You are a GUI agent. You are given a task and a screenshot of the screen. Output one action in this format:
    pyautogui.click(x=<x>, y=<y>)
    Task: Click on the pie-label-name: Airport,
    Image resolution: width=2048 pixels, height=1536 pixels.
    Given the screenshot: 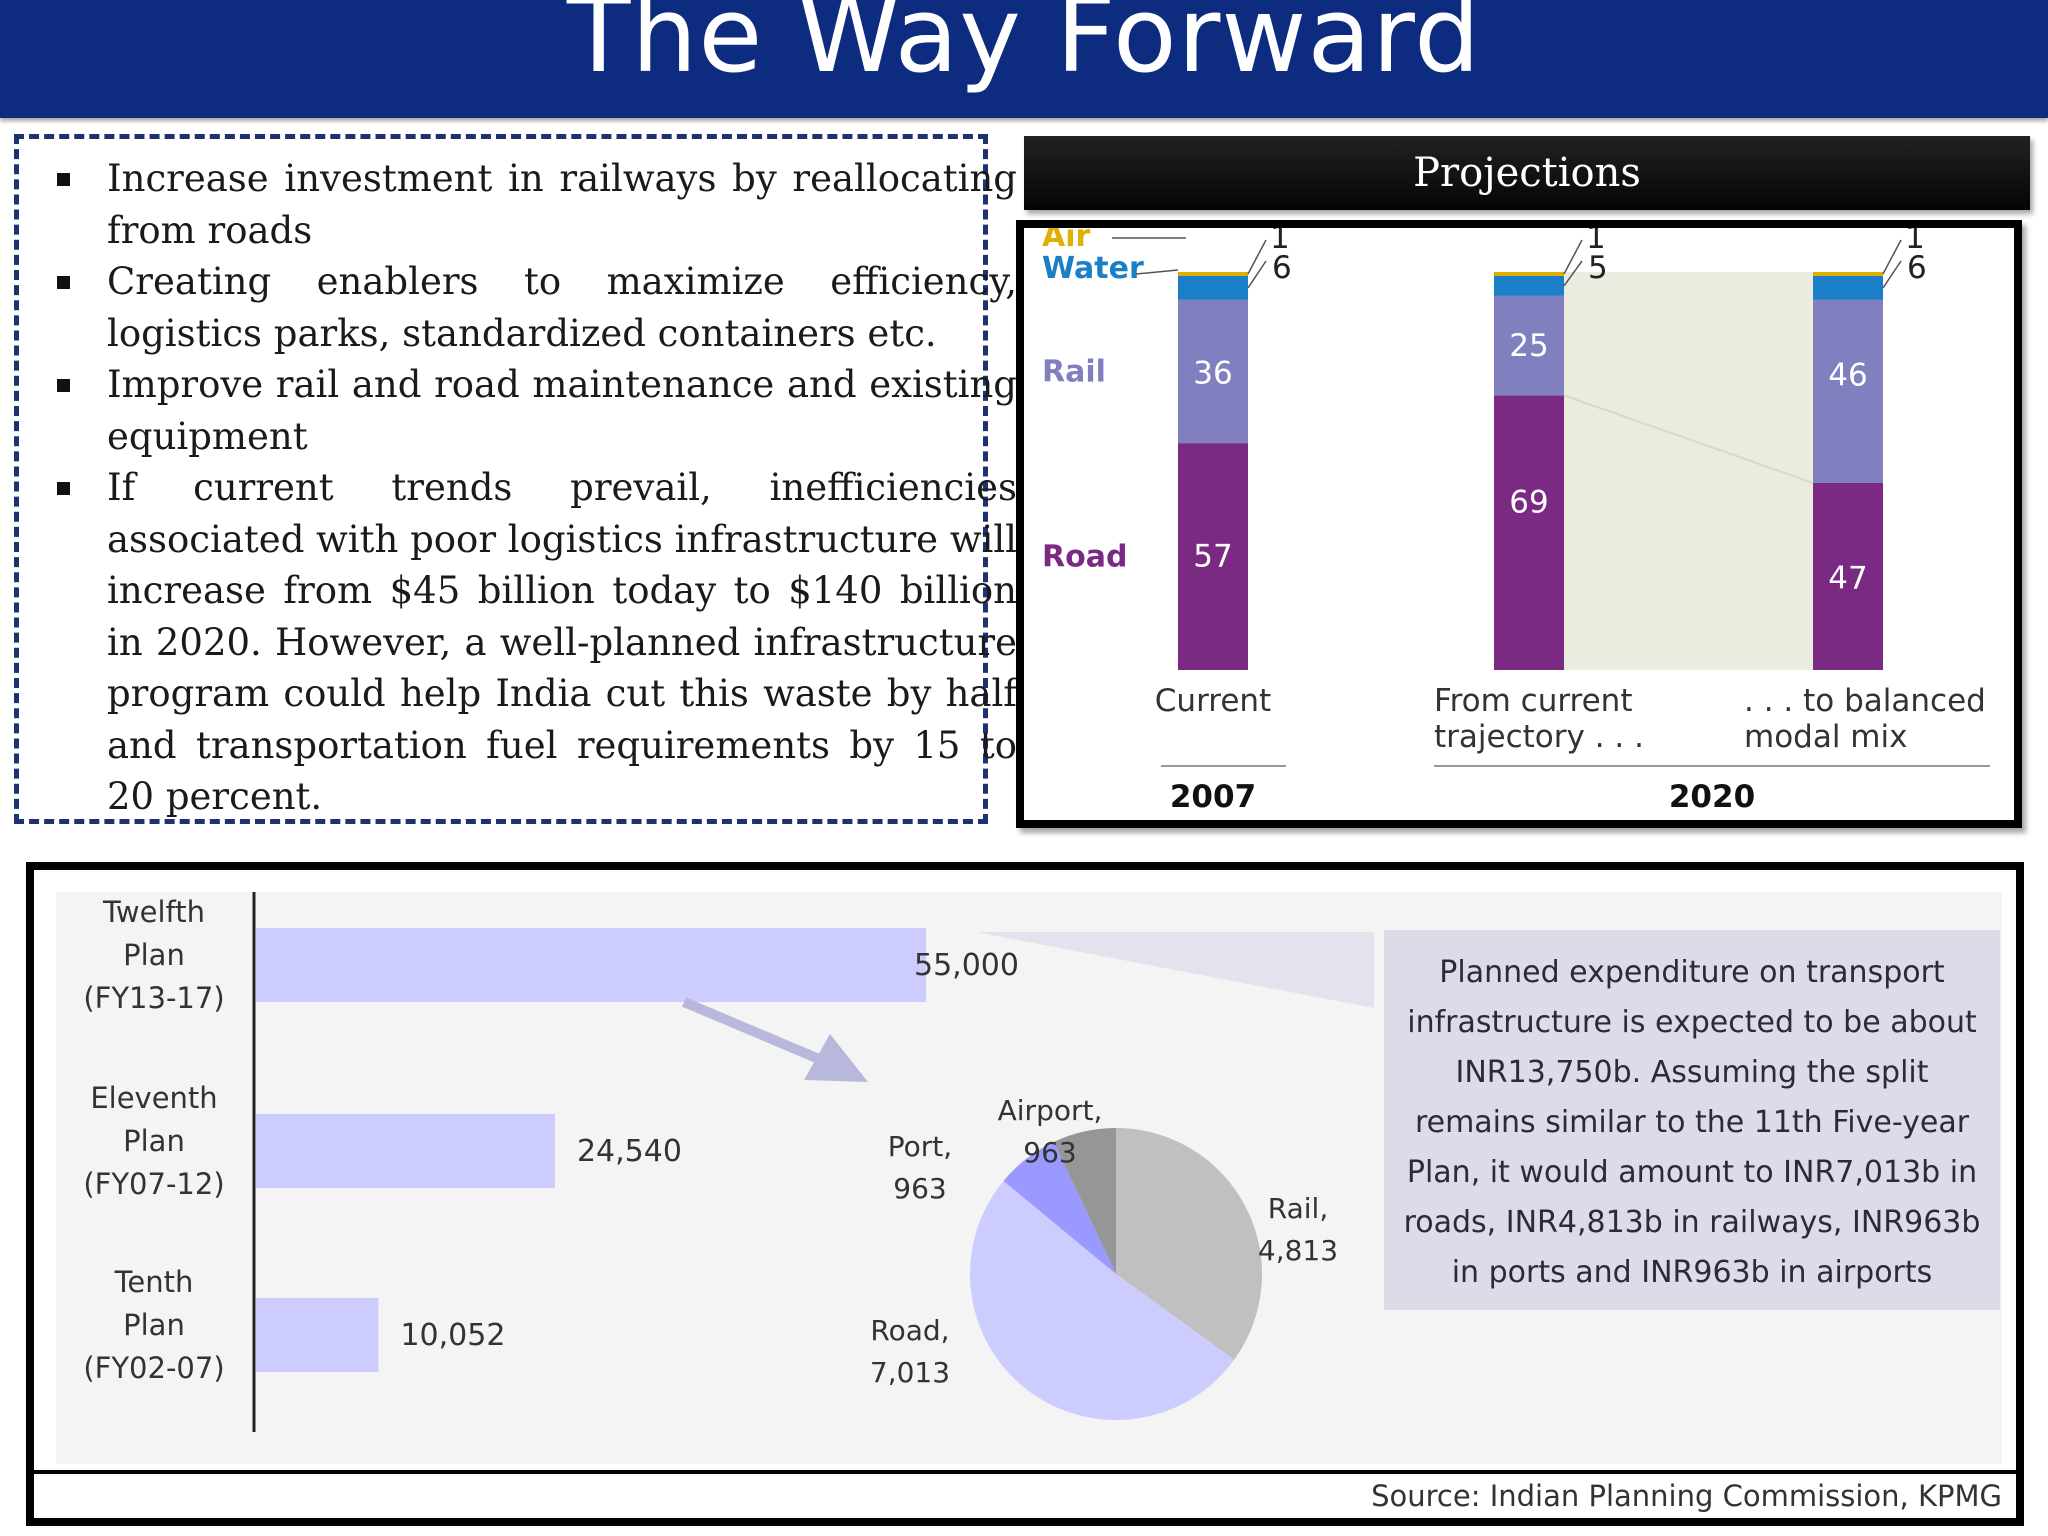 What is the action you would take?
    pyautogui.click(x=1050, y=1110)
    